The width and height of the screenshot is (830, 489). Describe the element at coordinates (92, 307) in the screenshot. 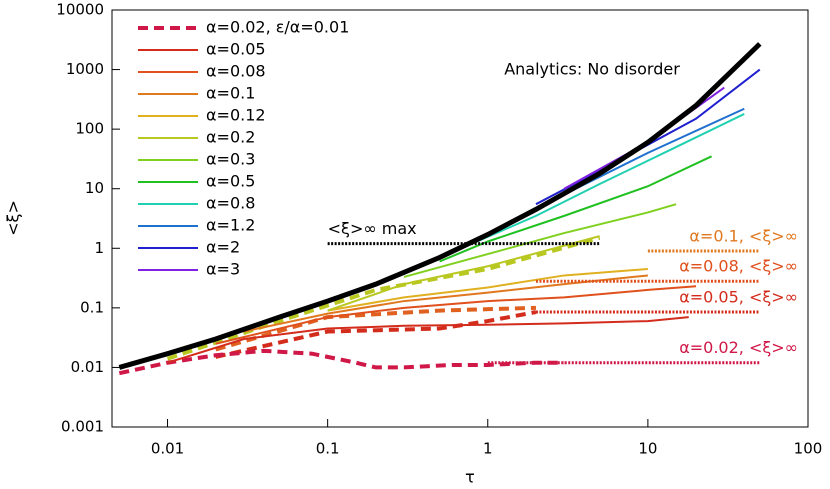

I see `y-tick-label: 0.1` at that location.